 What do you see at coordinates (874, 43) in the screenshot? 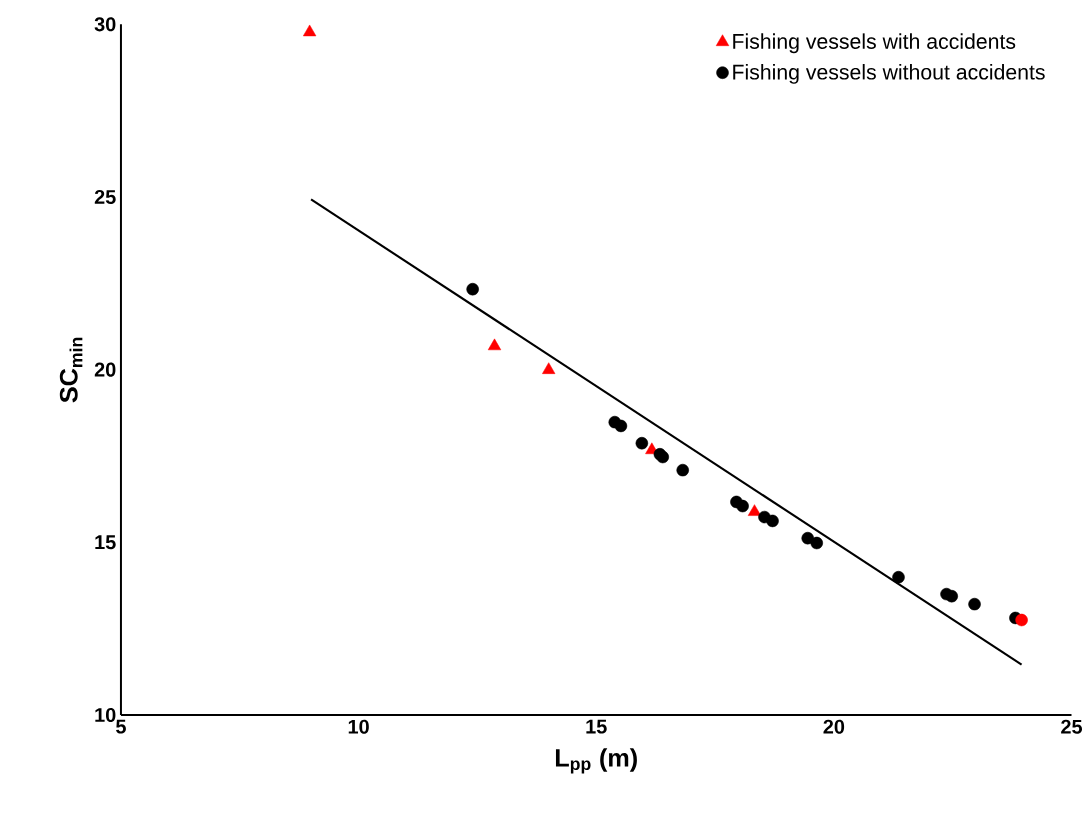
I see `legend-label: Fishing vessels with accidents` at bounding box center [874, 43].